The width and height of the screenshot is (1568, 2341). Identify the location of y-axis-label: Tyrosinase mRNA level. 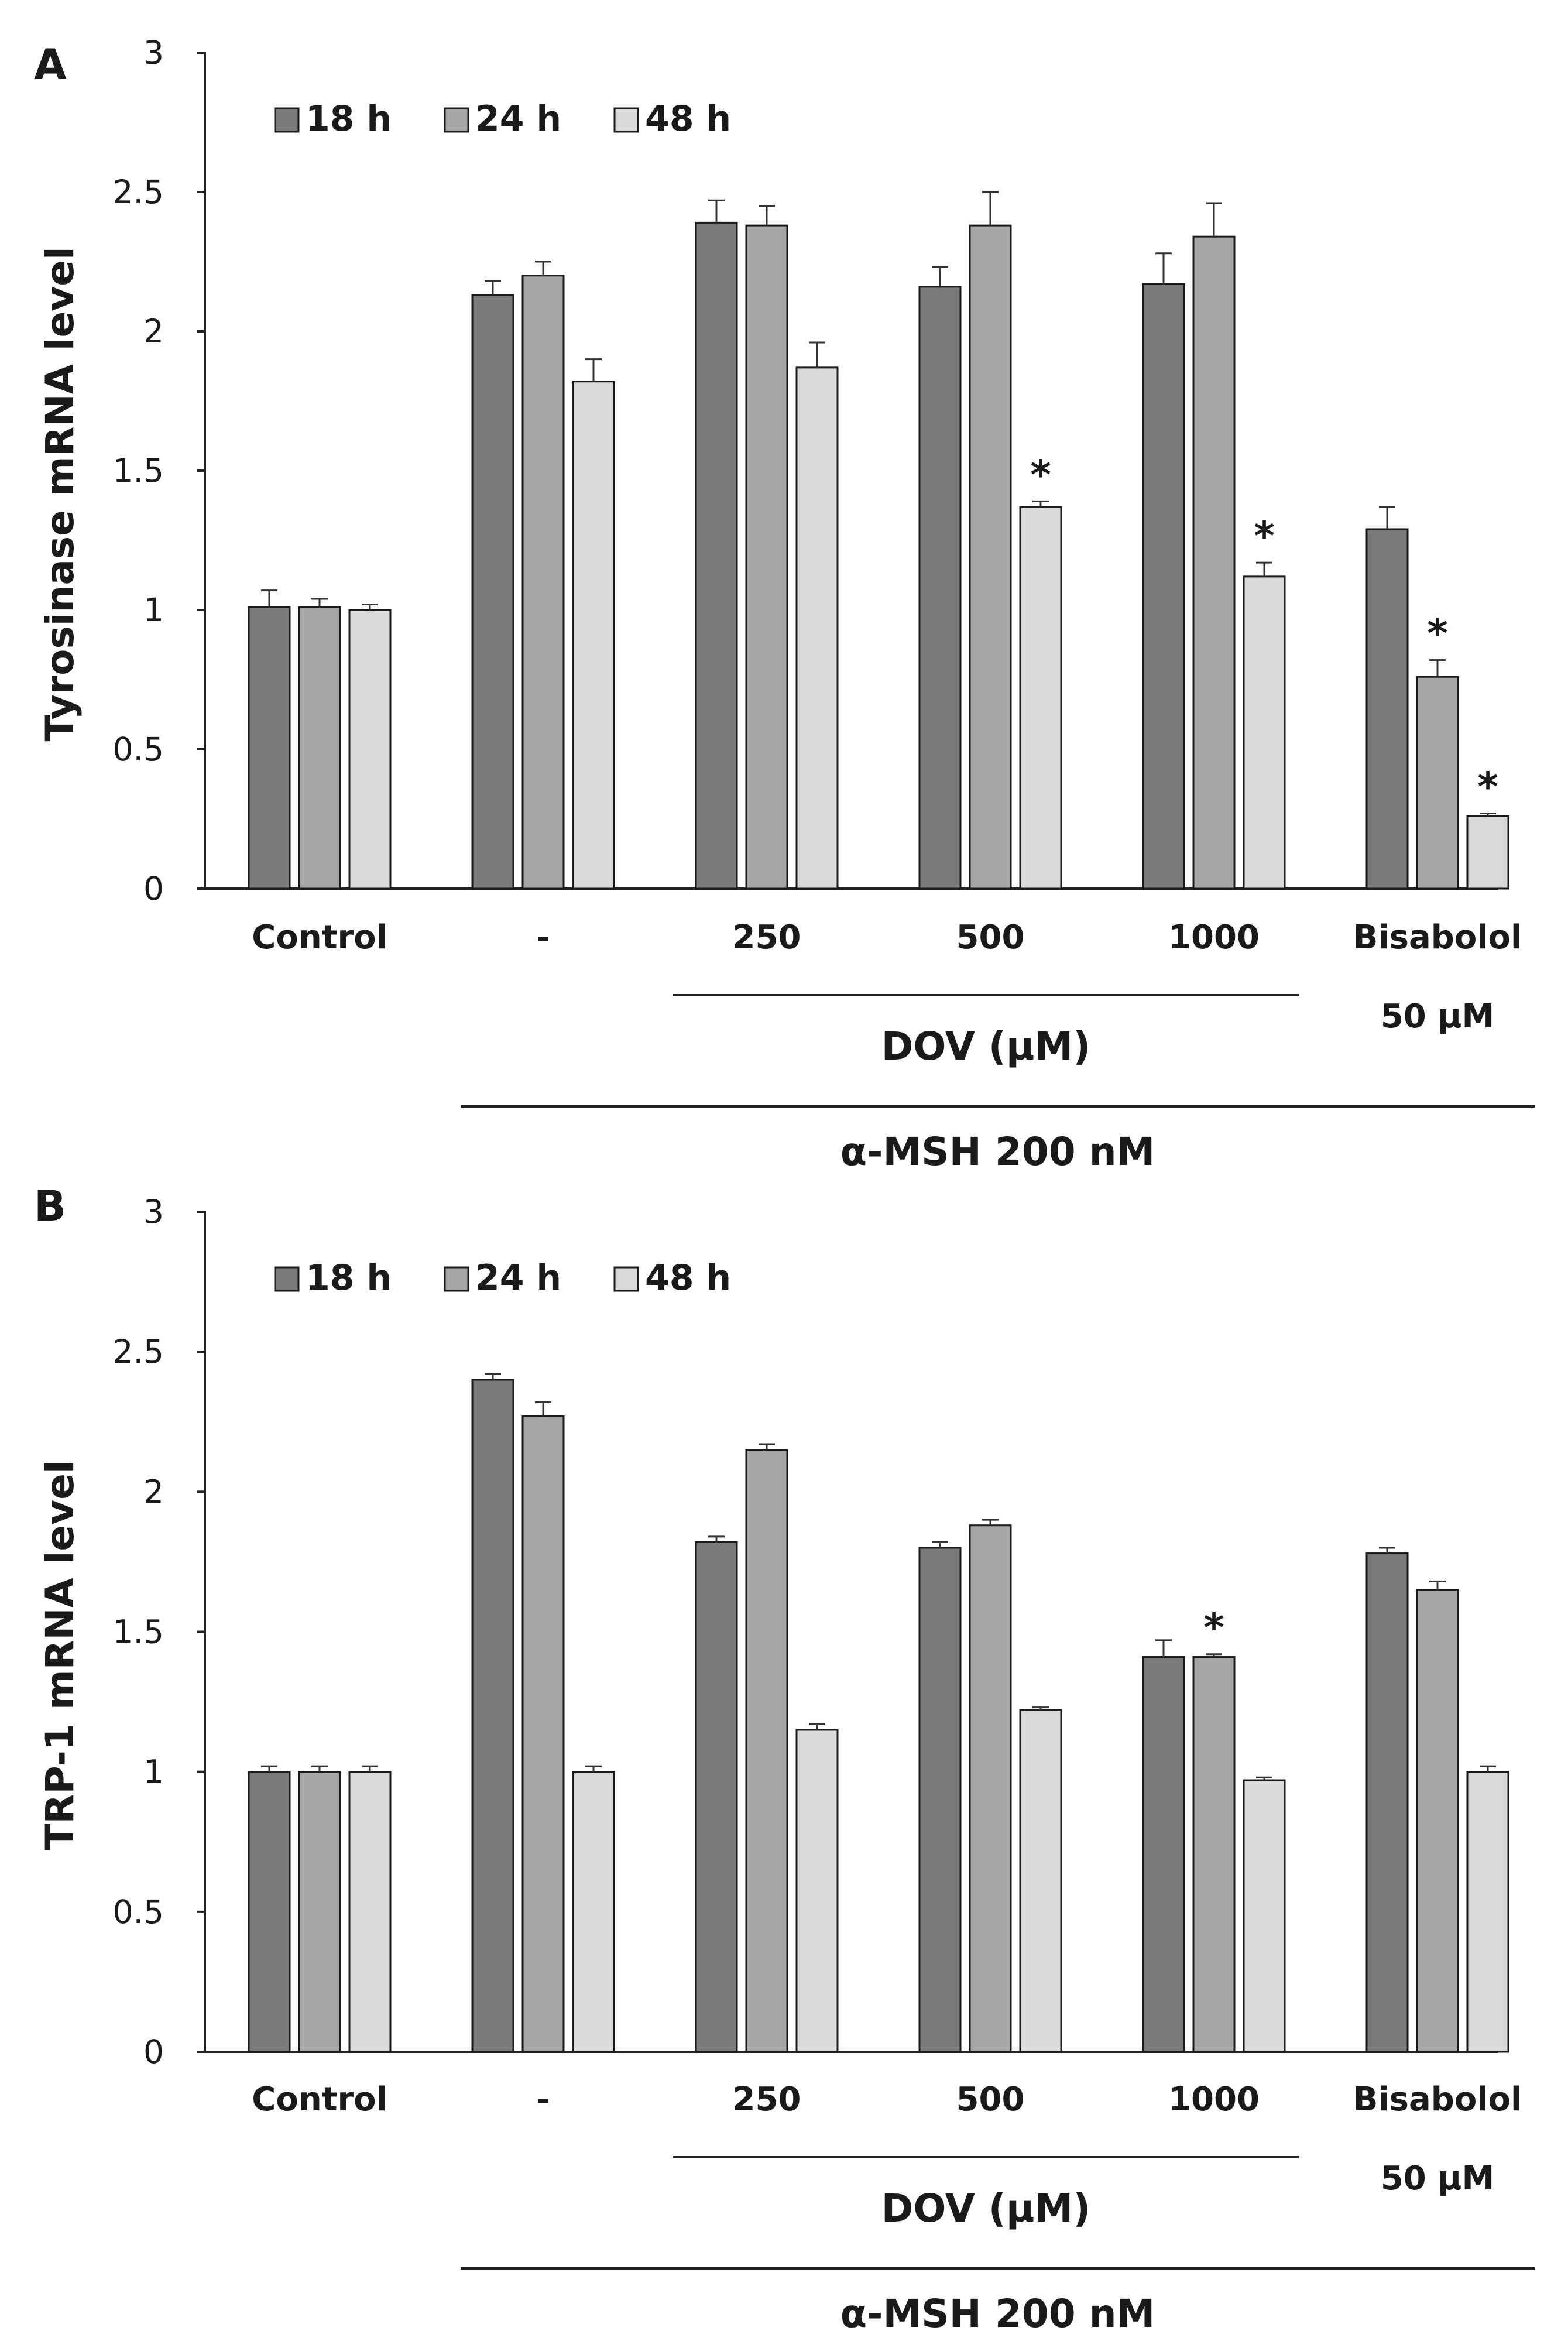
(60, 493).